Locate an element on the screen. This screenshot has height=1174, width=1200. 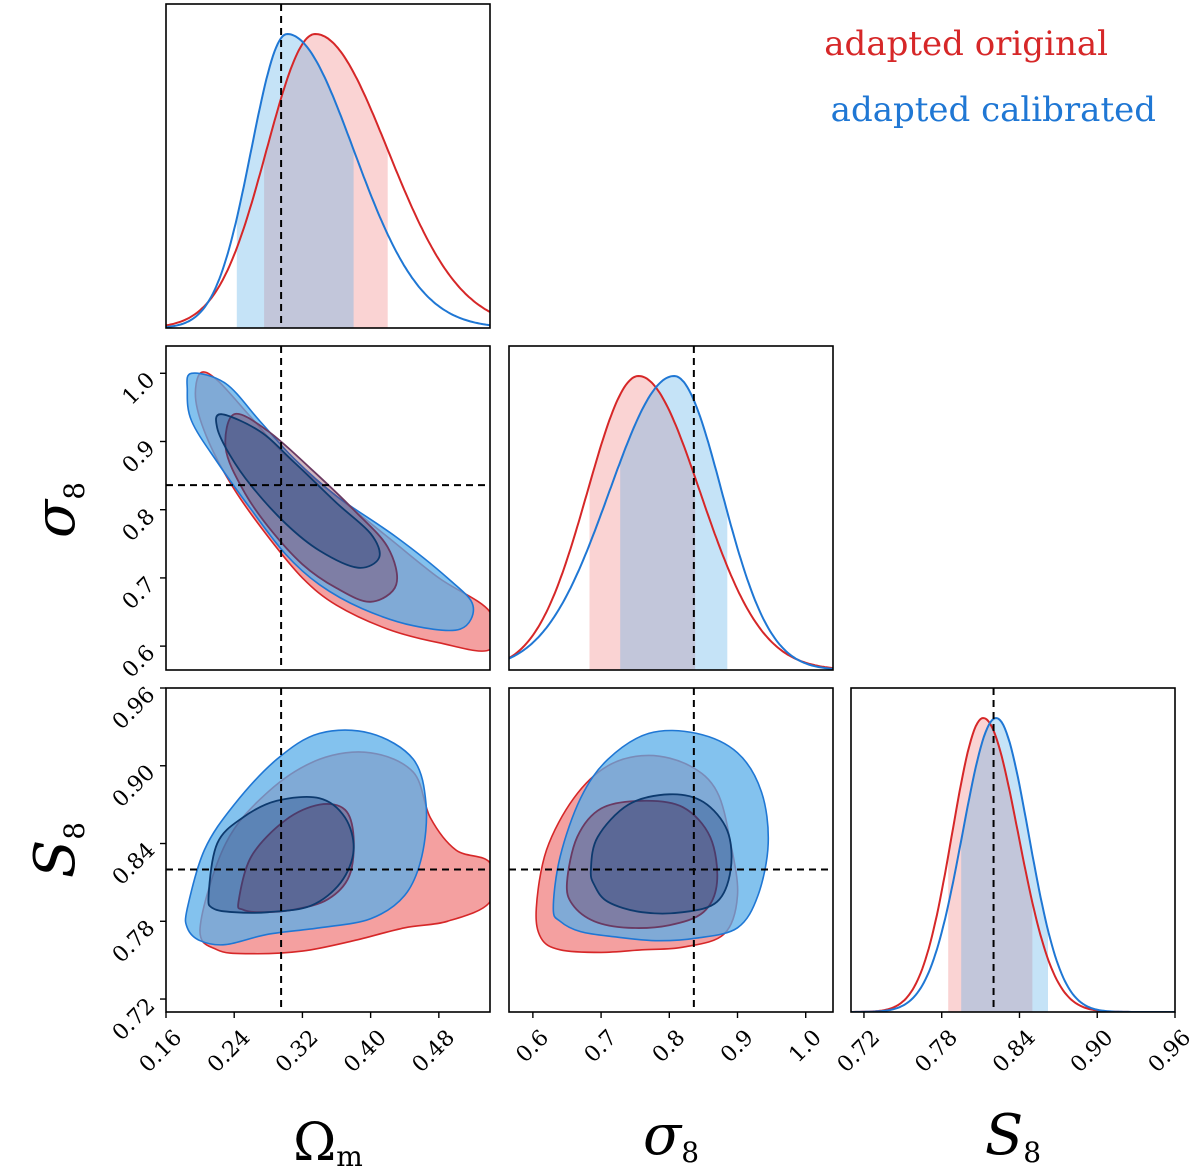
legend: adapted original adapted calibrated is located at coordinates (990, 77).